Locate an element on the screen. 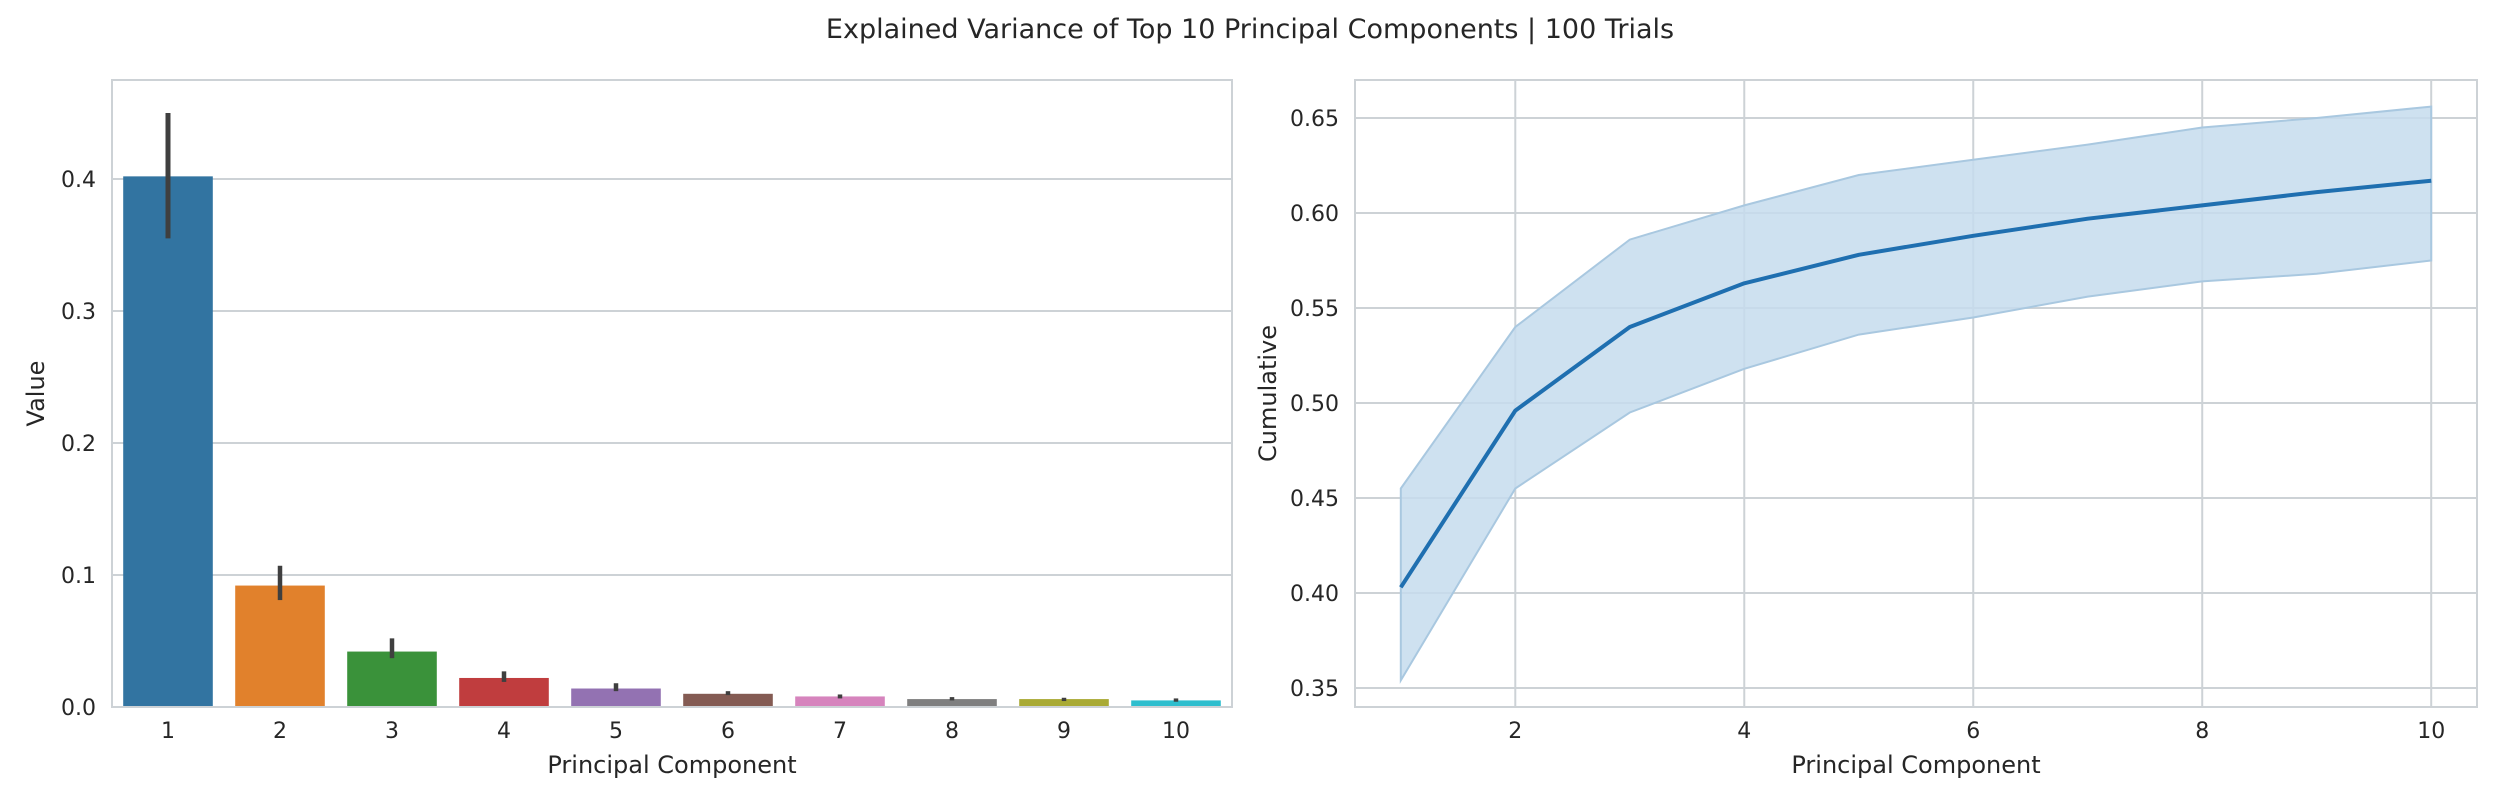 This screenshot has width=2500, height=804. line-chart-y-tick-labels: 0.35 0.40 0.45 0.50 0.55 0.60 0.65 is located at coordinates (1314, 404).